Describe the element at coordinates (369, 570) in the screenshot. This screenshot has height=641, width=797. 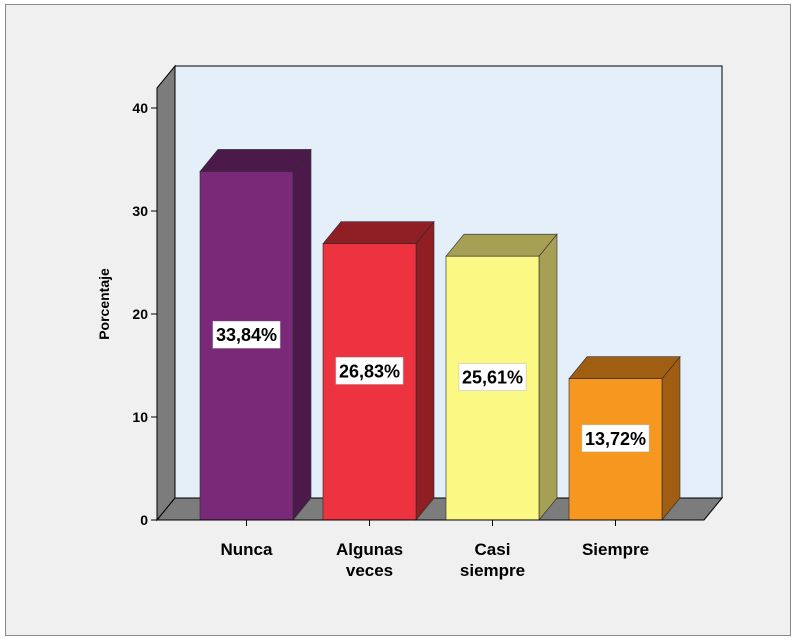
I see `x-tick-label: veces` at that location.